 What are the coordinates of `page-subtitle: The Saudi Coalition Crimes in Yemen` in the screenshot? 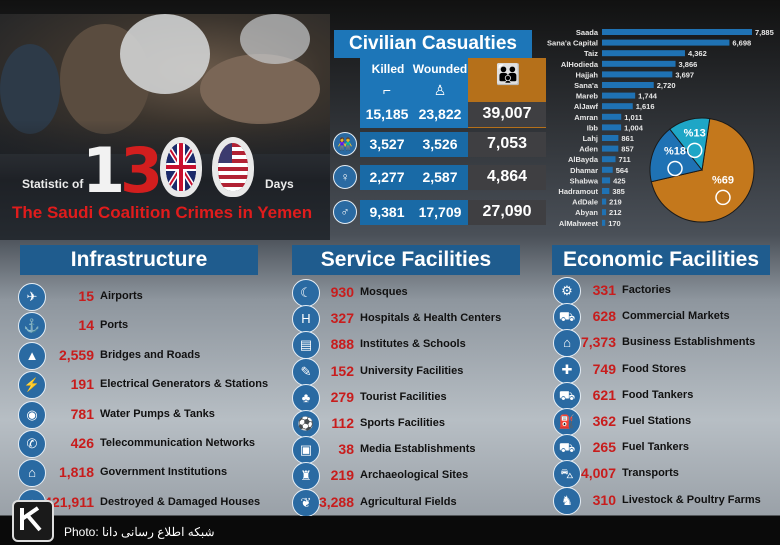 It's located at (162, 212).